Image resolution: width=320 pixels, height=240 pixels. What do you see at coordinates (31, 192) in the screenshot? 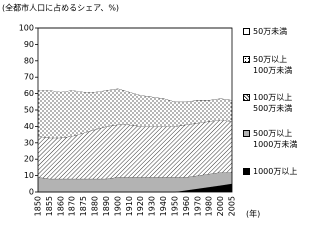
I see `y-tick-label: 0` at bounding box center [31, 192].